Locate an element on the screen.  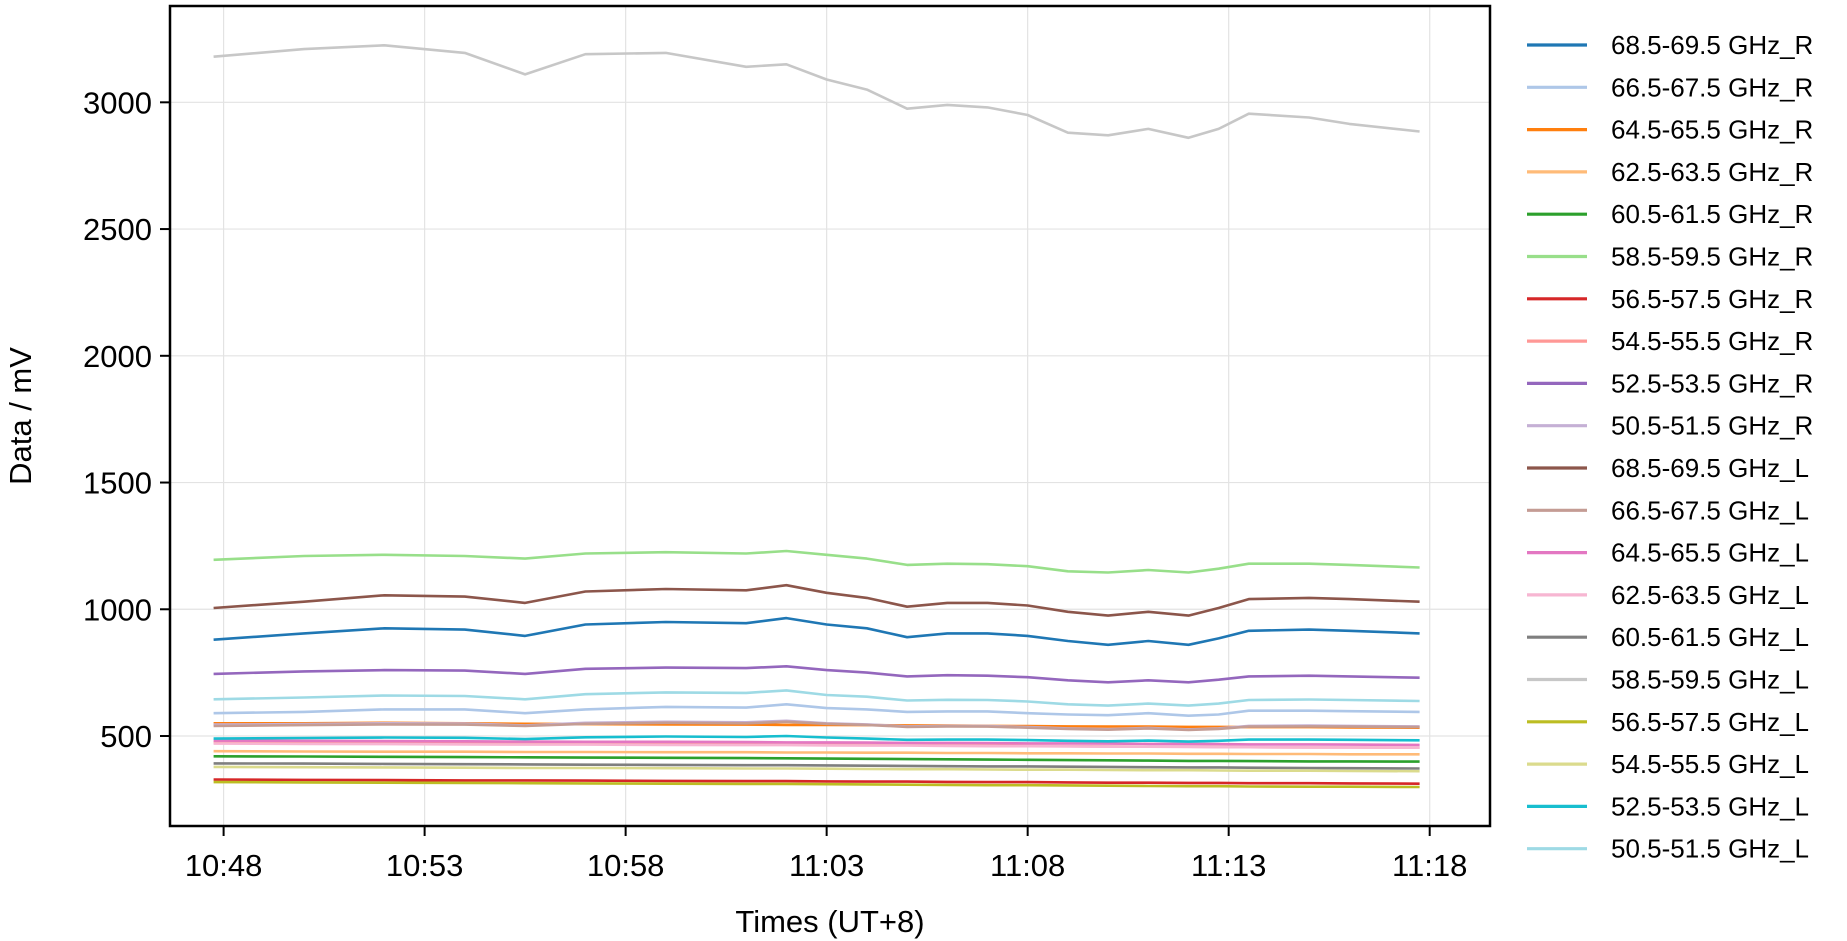
x-axis-label: Times (UT+8) is located at coordinates (829, 921).